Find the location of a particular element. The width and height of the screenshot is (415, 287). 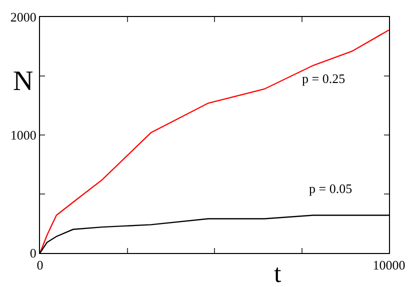

y-axis-title: N is located at coordinates (23, 81).